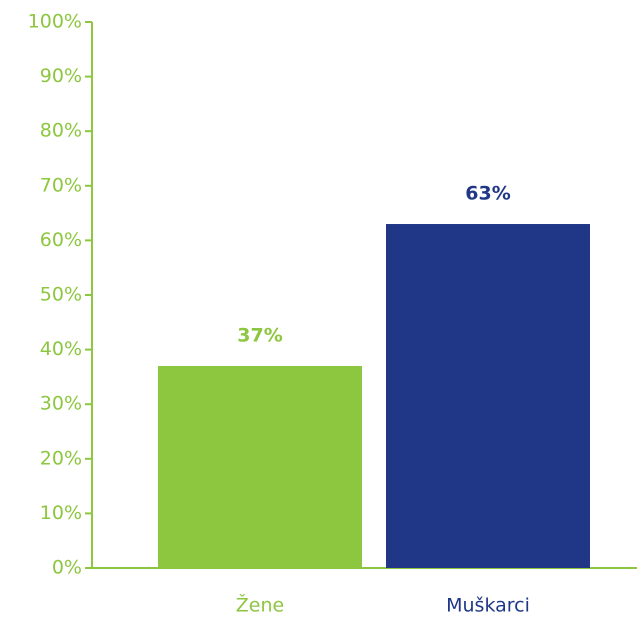  Describe the element at coordinates (61, 295) in the screenshot. I see `y-tick-label: 50%` at that location.